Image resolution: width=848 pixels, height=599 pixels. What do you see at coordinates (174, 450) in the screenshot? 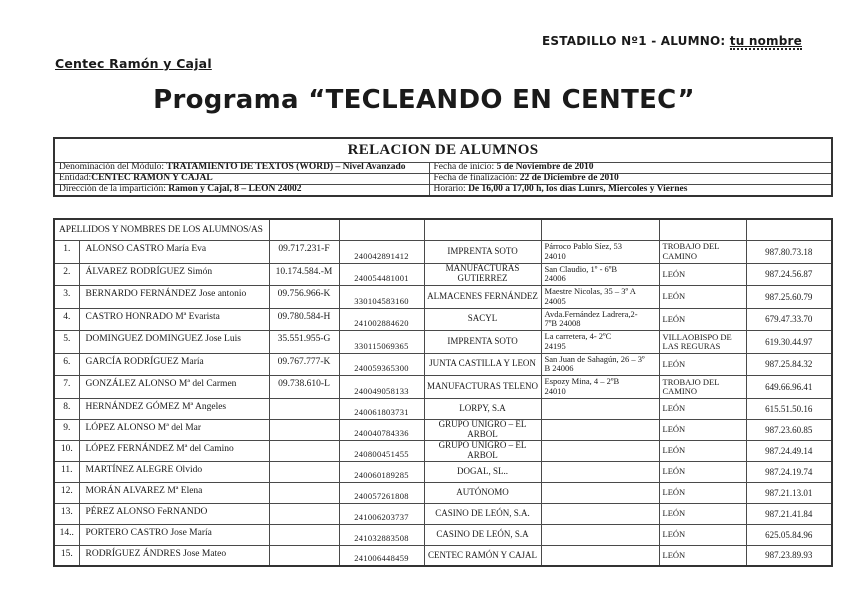
I see `cell-student-name: LÓPEZ FERNÁNDEZ Mª del Camino` at bounding box center [174, 450].